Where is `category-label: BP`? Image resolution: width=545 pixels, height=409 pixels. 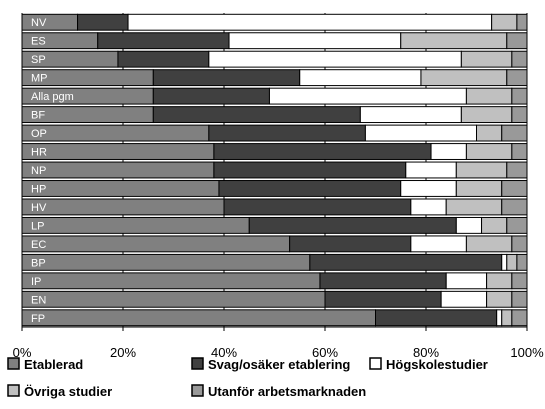 category-label: BP is located at coordinates (38, 263).